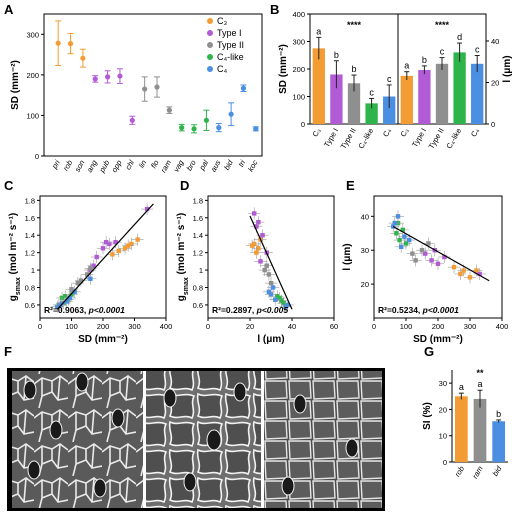 The width and height of the screenshot is (520, 513). What do you see at coordinates (298, 97) in the screenshot?
I see `y-tick-label: 100` at bounding box center [298, 97].